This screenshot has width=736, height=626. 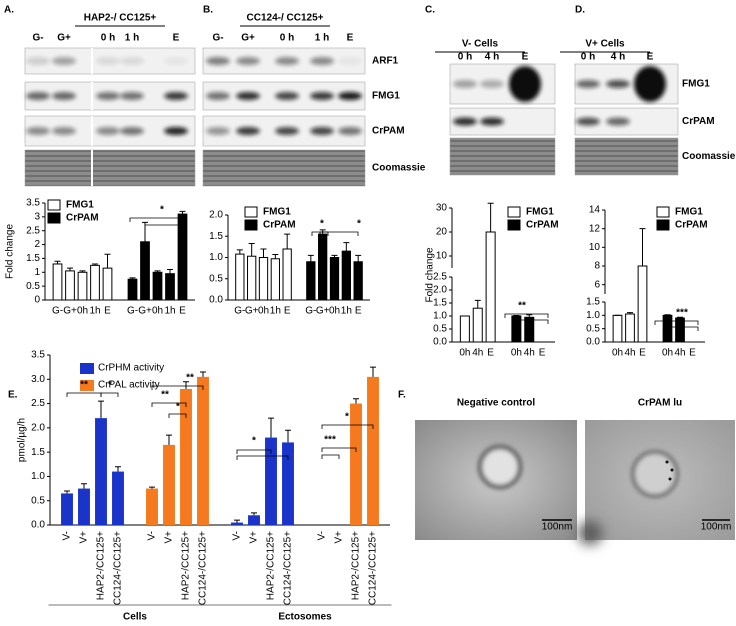 I want to click on blot-header: V+ Cells, so click(x=605, y=44).